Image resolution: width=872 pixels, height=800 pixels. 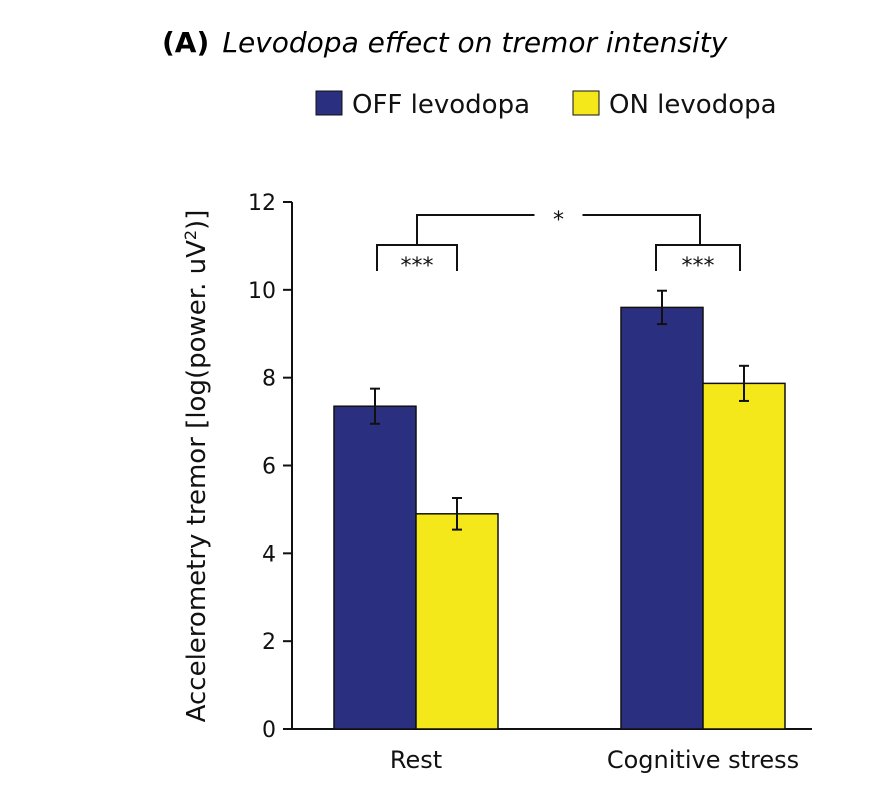 What do you see at coordinates (416, 760) in the screenshot?
I see `x-tick-label: Rest` at bounding box center [416, 760].